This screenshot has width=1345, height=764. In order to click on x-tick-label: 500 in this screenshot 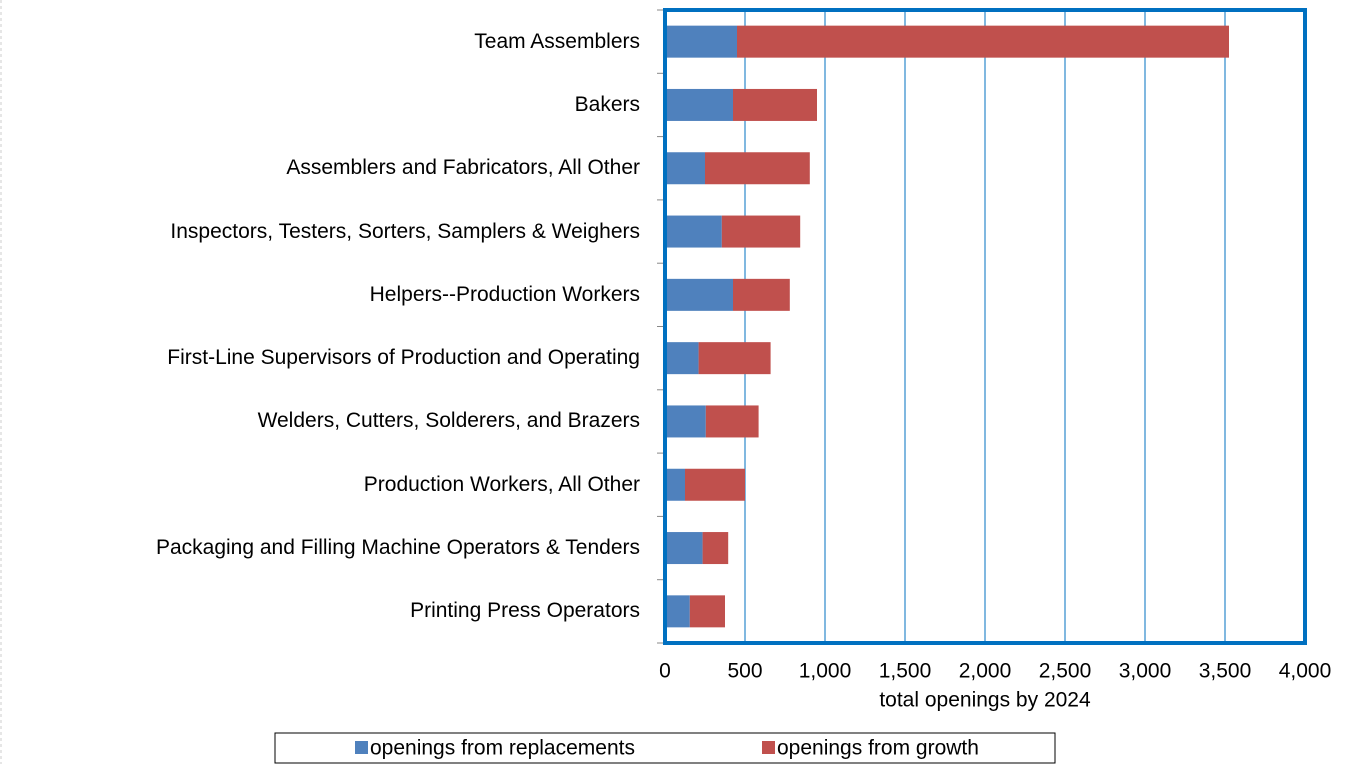, I will do `click(744, 671)`.